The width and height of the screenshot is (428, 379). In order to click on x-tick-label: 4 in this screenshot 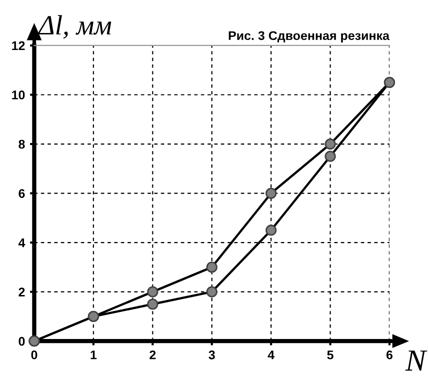, I will do `click(271, 355)`.